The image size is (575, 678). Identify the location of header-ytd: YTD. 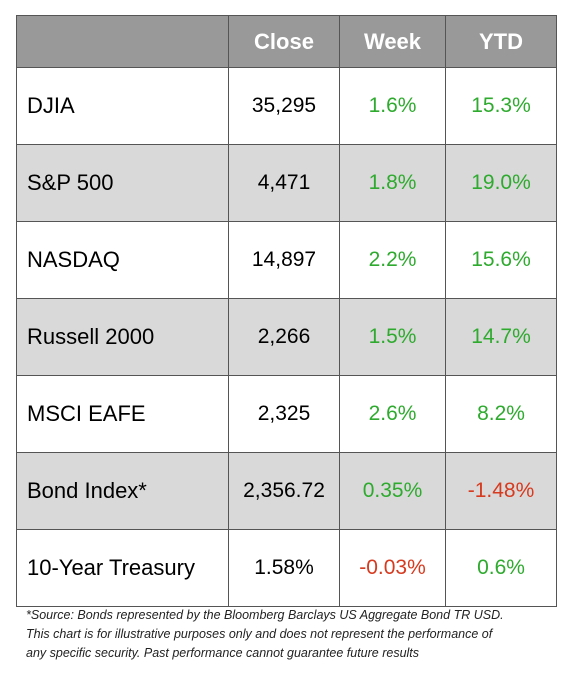
(501, 41).